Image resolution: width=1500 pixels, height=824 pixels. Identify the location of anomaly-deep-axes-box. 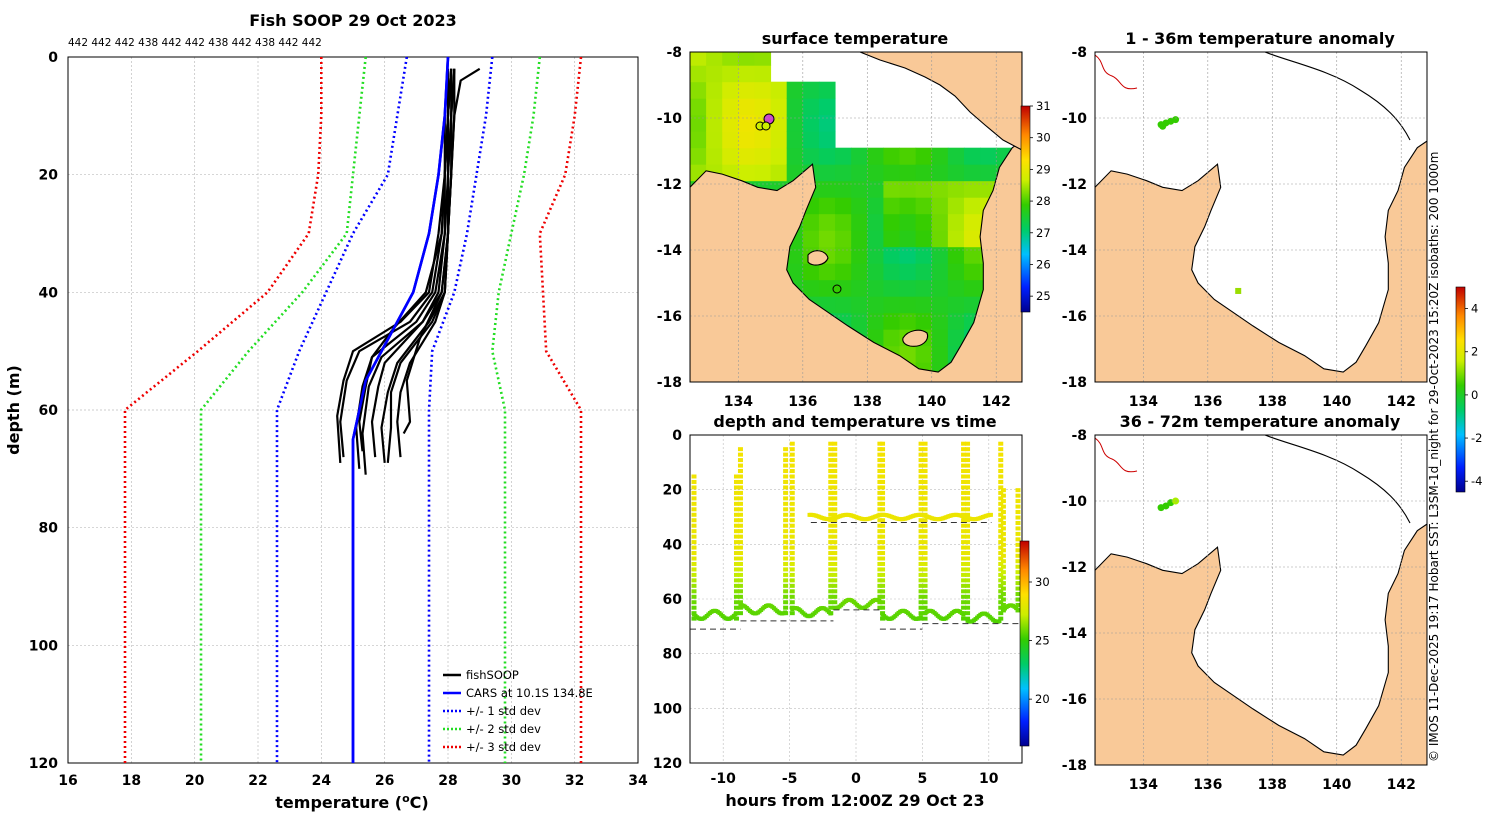
(1261, 600).